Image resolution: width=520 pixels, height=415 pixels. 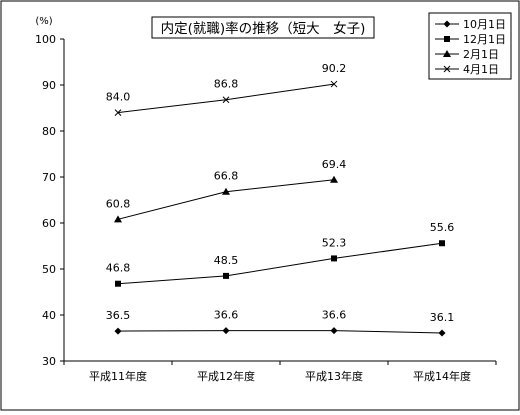 I want to click on x-tick-label: 平成11年度, so click(x=118, y=376).